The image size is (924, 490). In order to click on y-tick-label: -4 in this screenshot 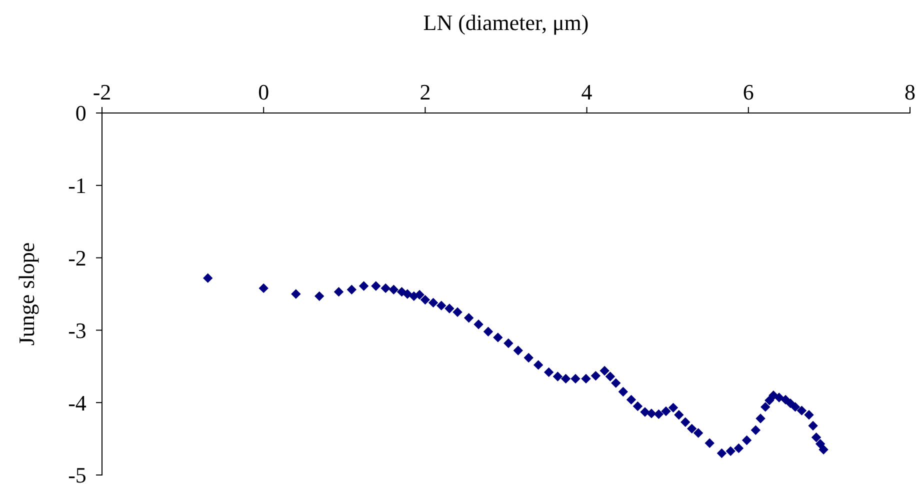, I will do `click(77, 403)`.